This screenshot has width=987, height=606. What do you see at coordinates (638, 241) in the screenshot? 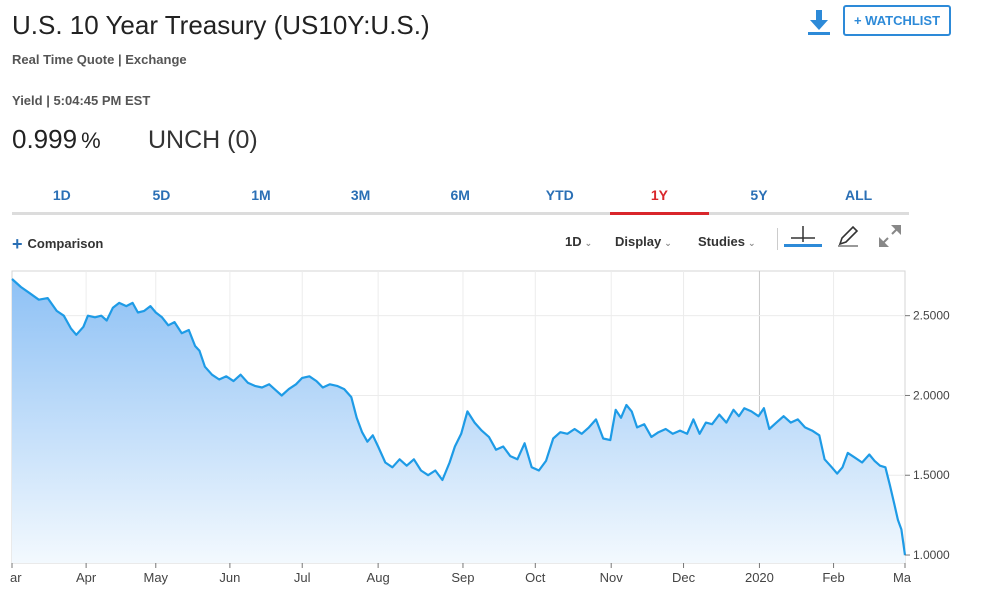
I see `display-label: Display` at bounding box center [638, 241].